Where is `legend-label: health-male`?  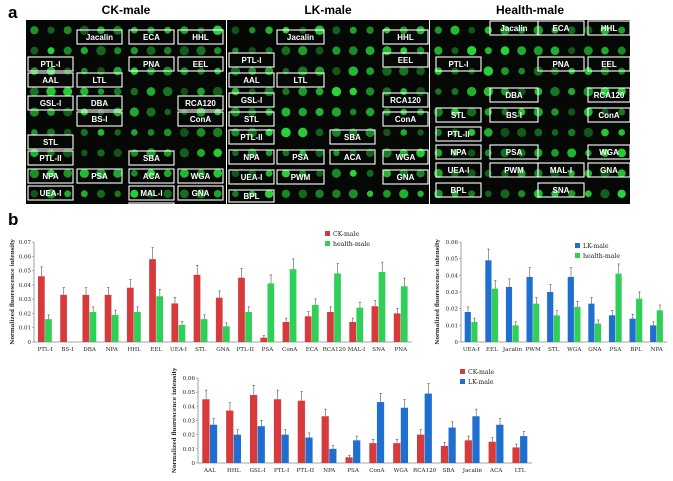 legend-label: health-male is located at coordinates (601, 256).